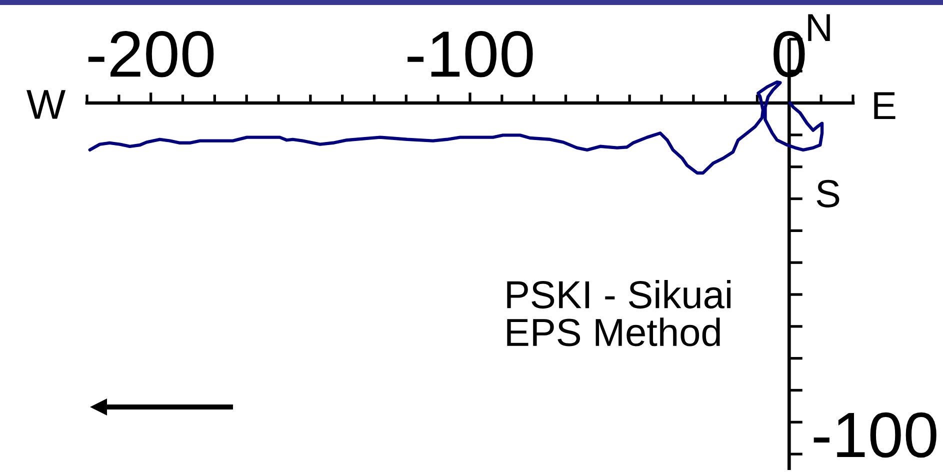  What do you see at coordinates (828, 194) in the screenshot?
I see `text: S` at bounding box center [828, 194].